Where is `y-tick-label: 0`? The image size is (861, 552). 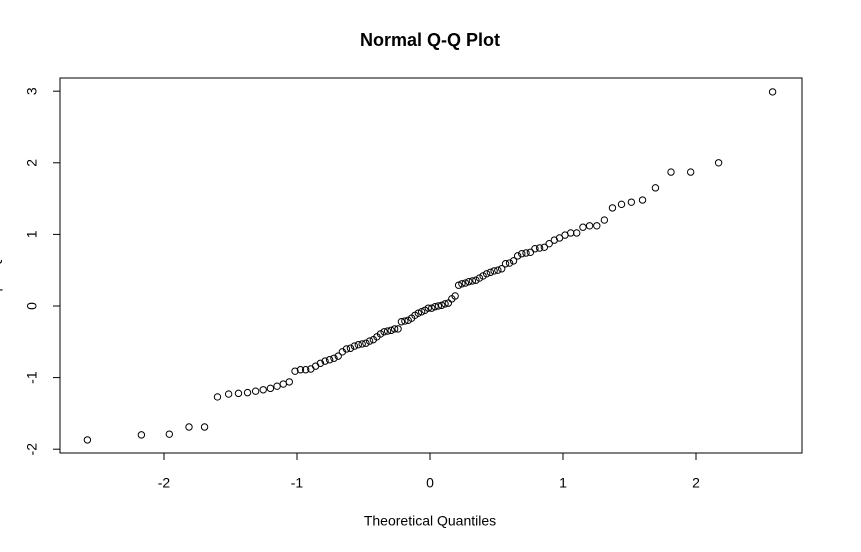
y-tick-label: 0 is located at coordinates (32, 306).